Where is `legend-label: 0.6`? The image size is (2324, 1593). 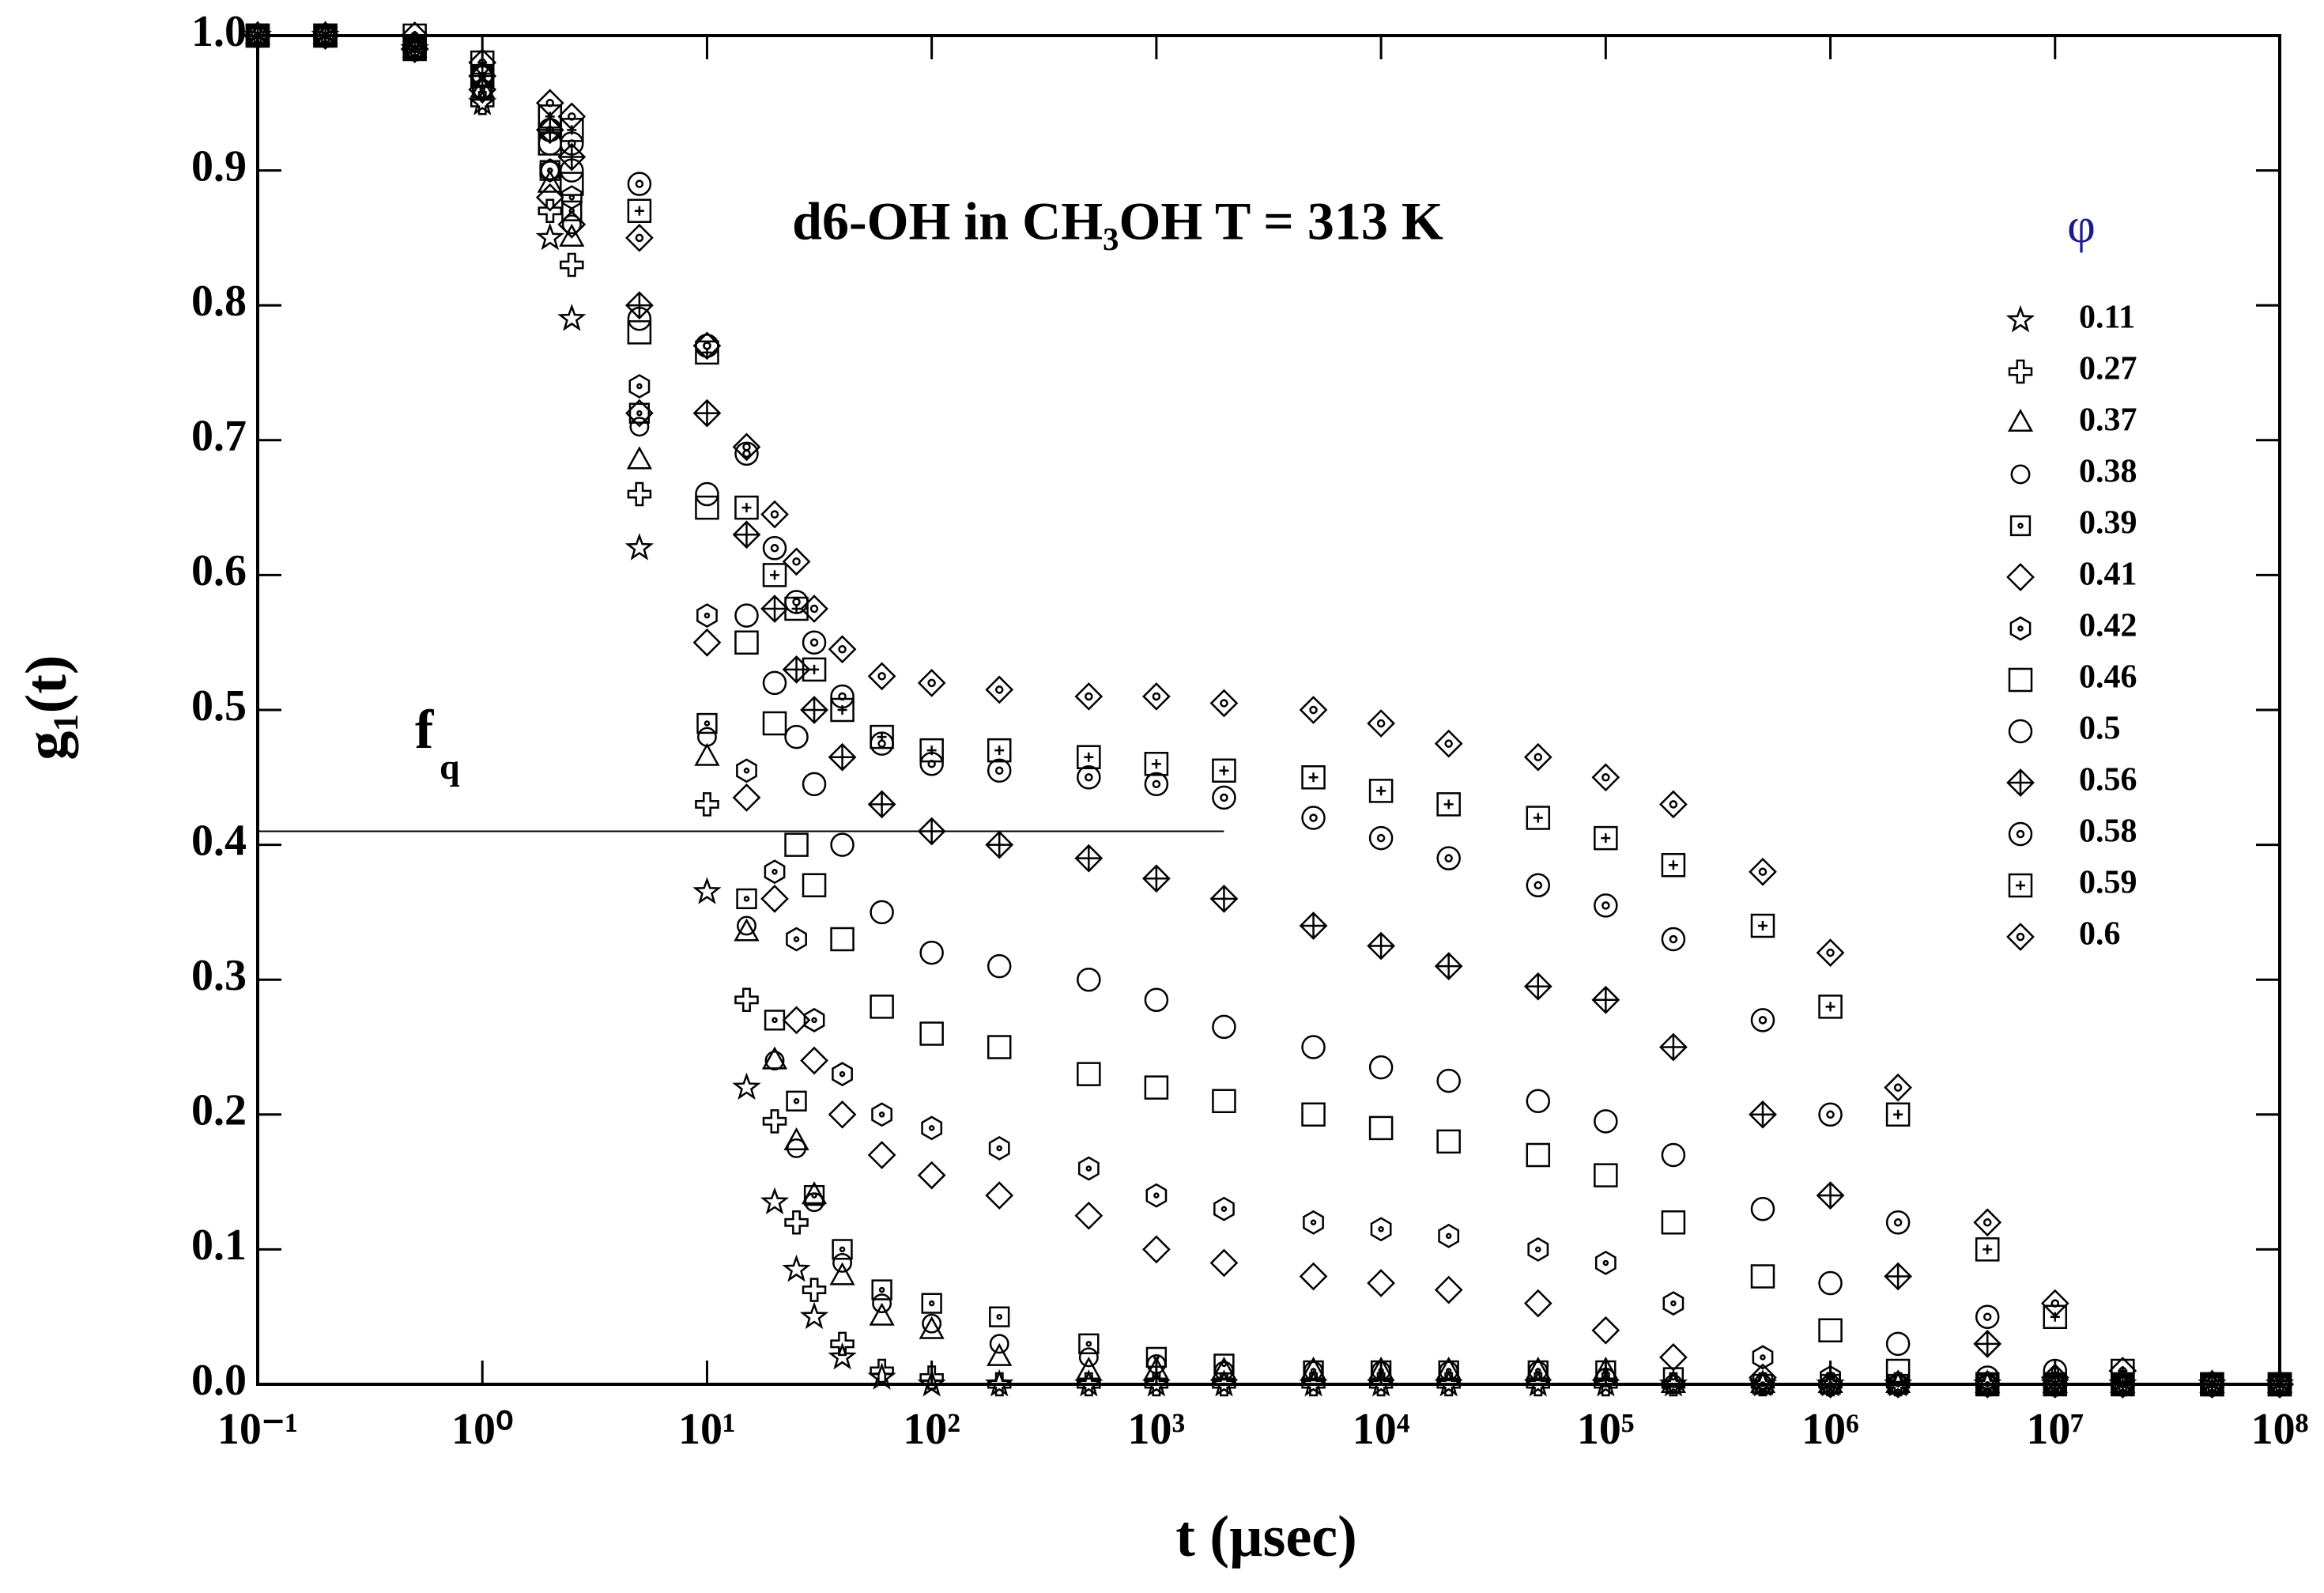
legend-label: 0.6 is located at coordinates (2100, 934).